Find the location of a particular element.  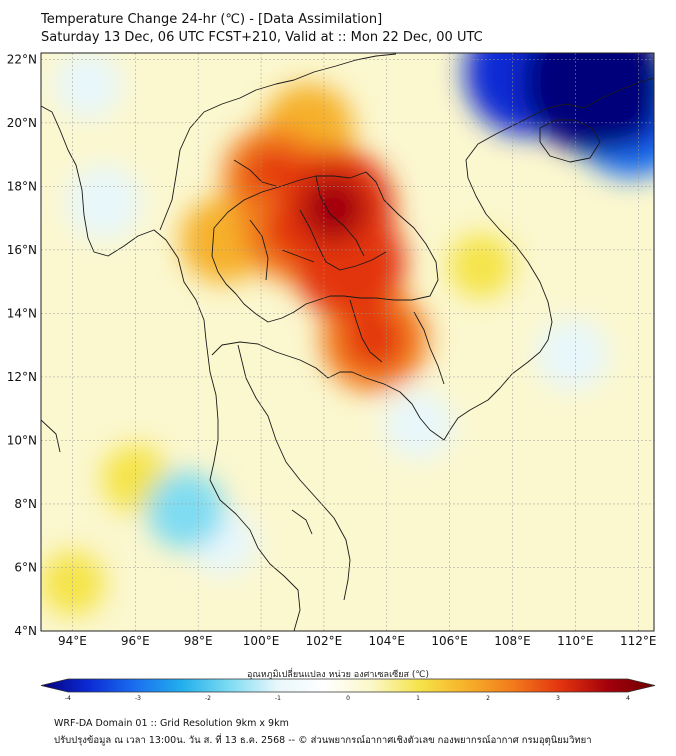

colorbar-tick-label: -4 is located at coordinates (68, 698).